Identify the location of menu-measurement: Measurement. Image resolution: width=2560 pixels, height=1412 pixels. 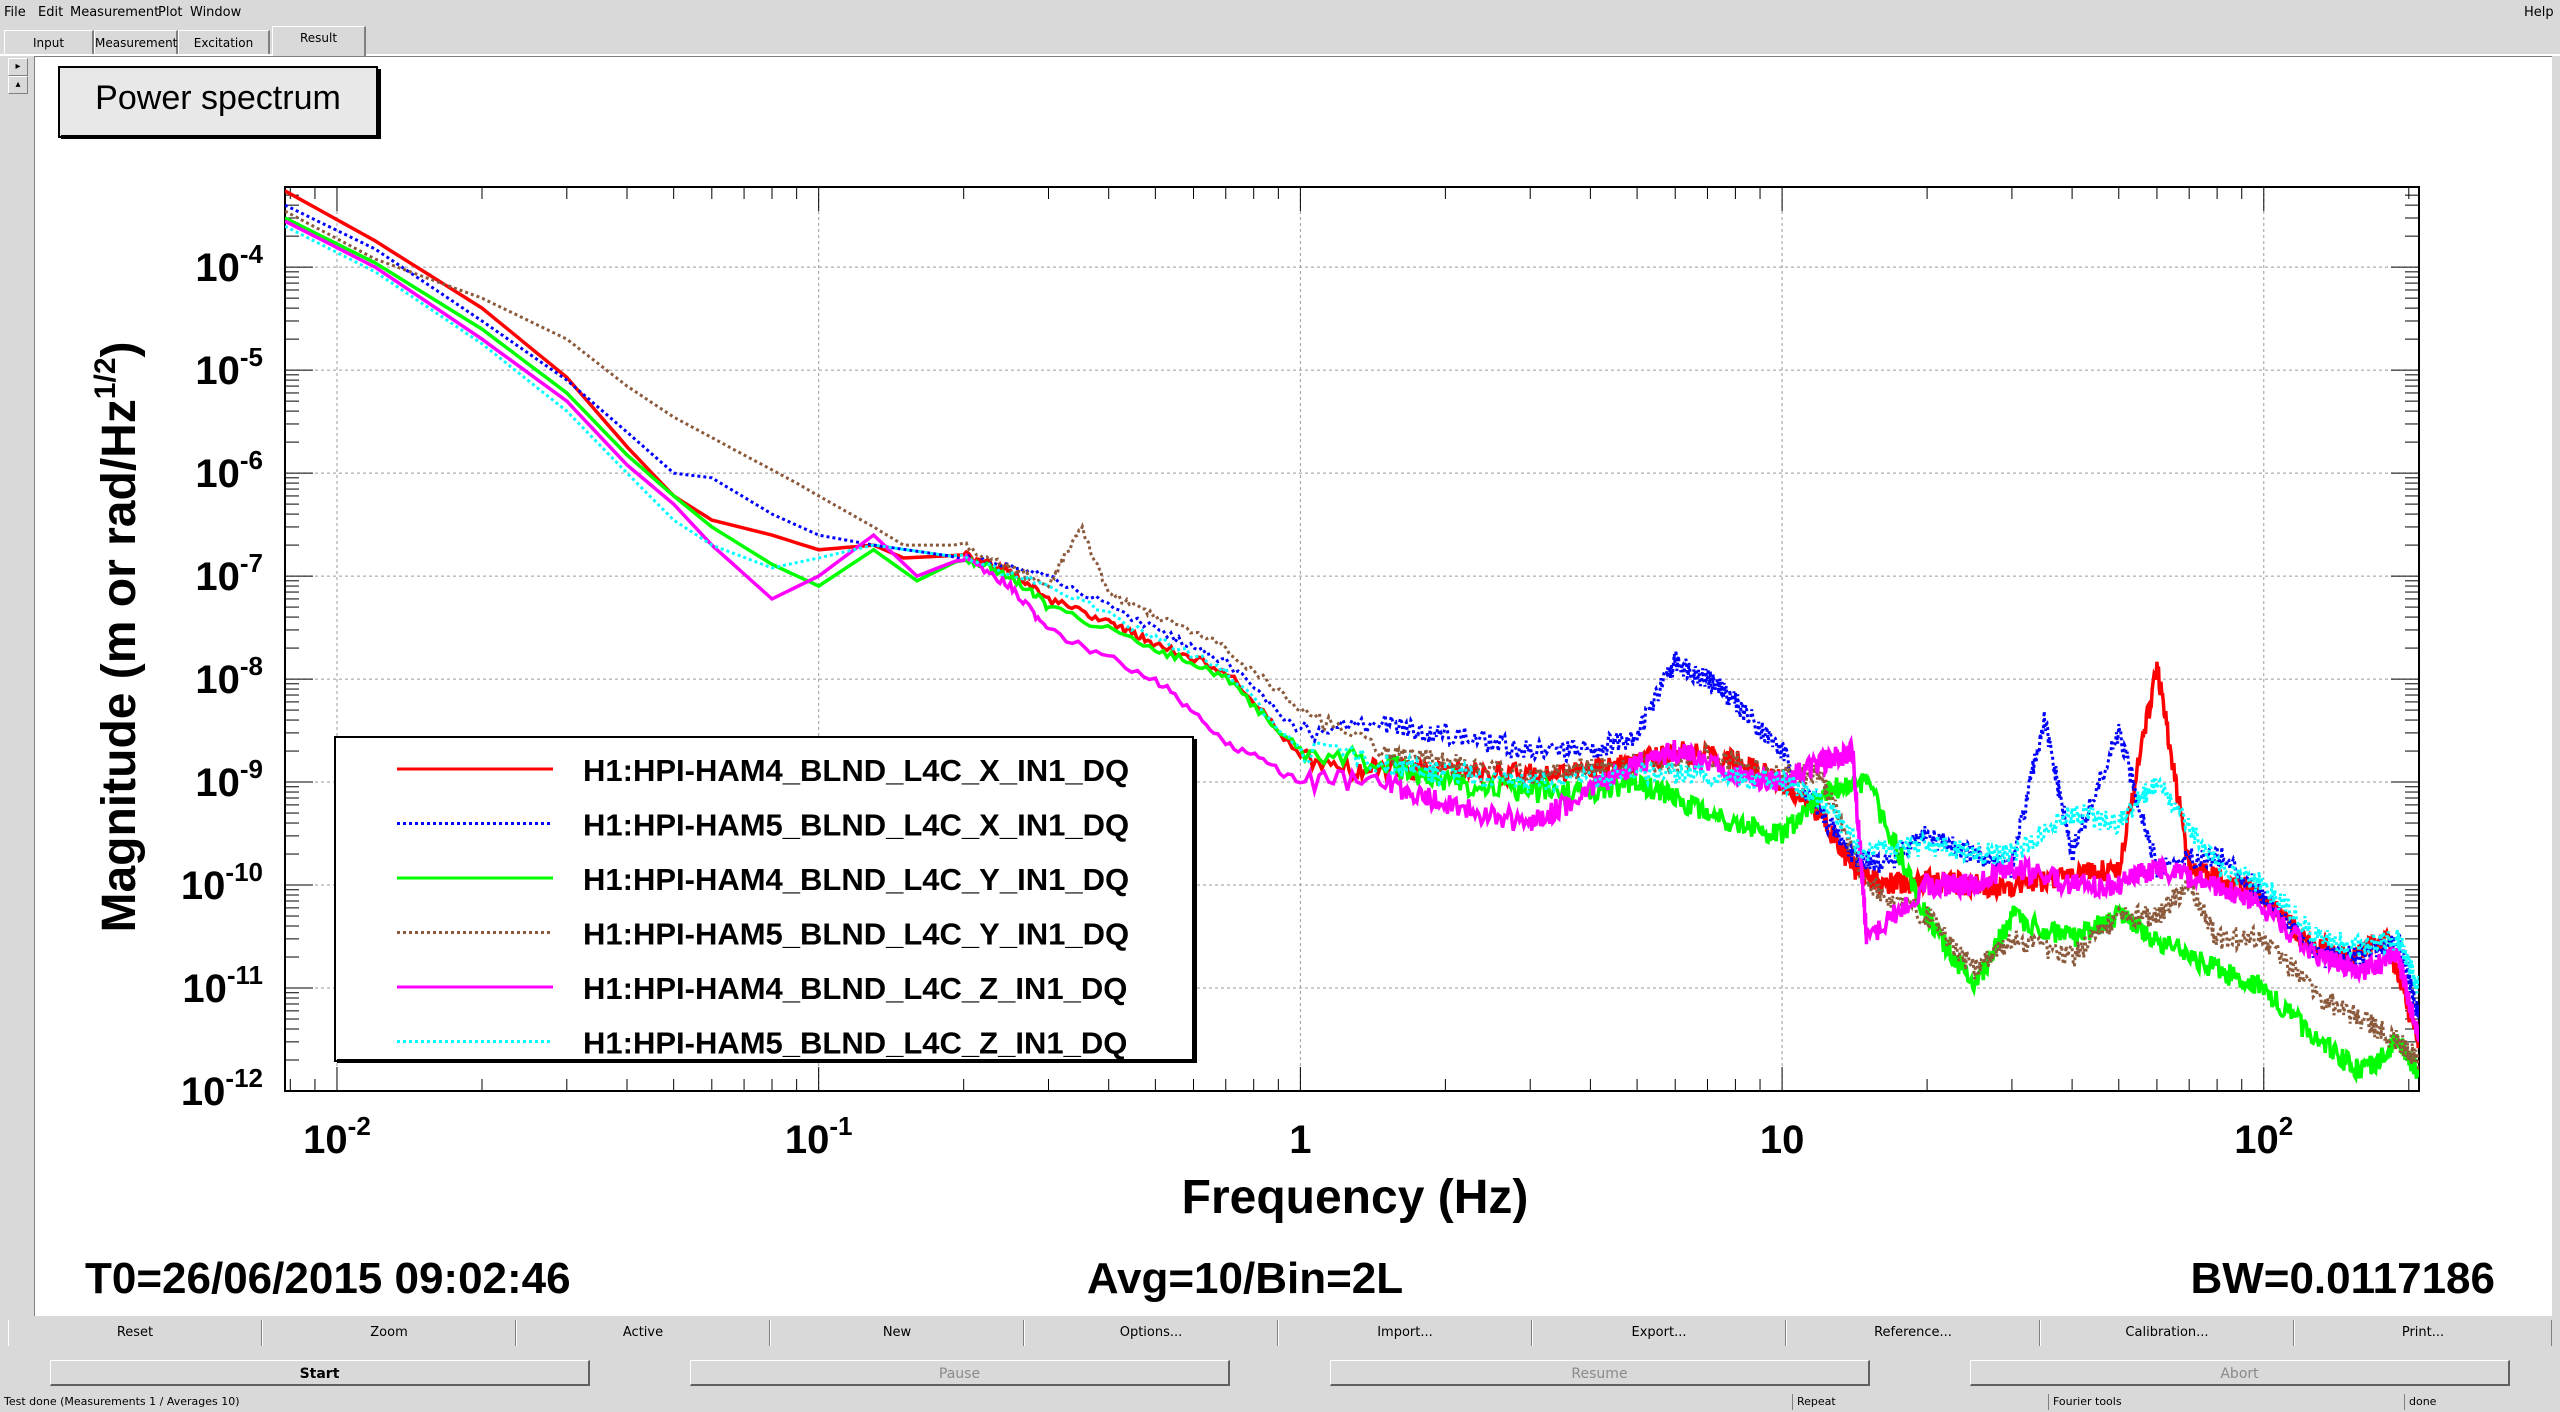
(115, 12).